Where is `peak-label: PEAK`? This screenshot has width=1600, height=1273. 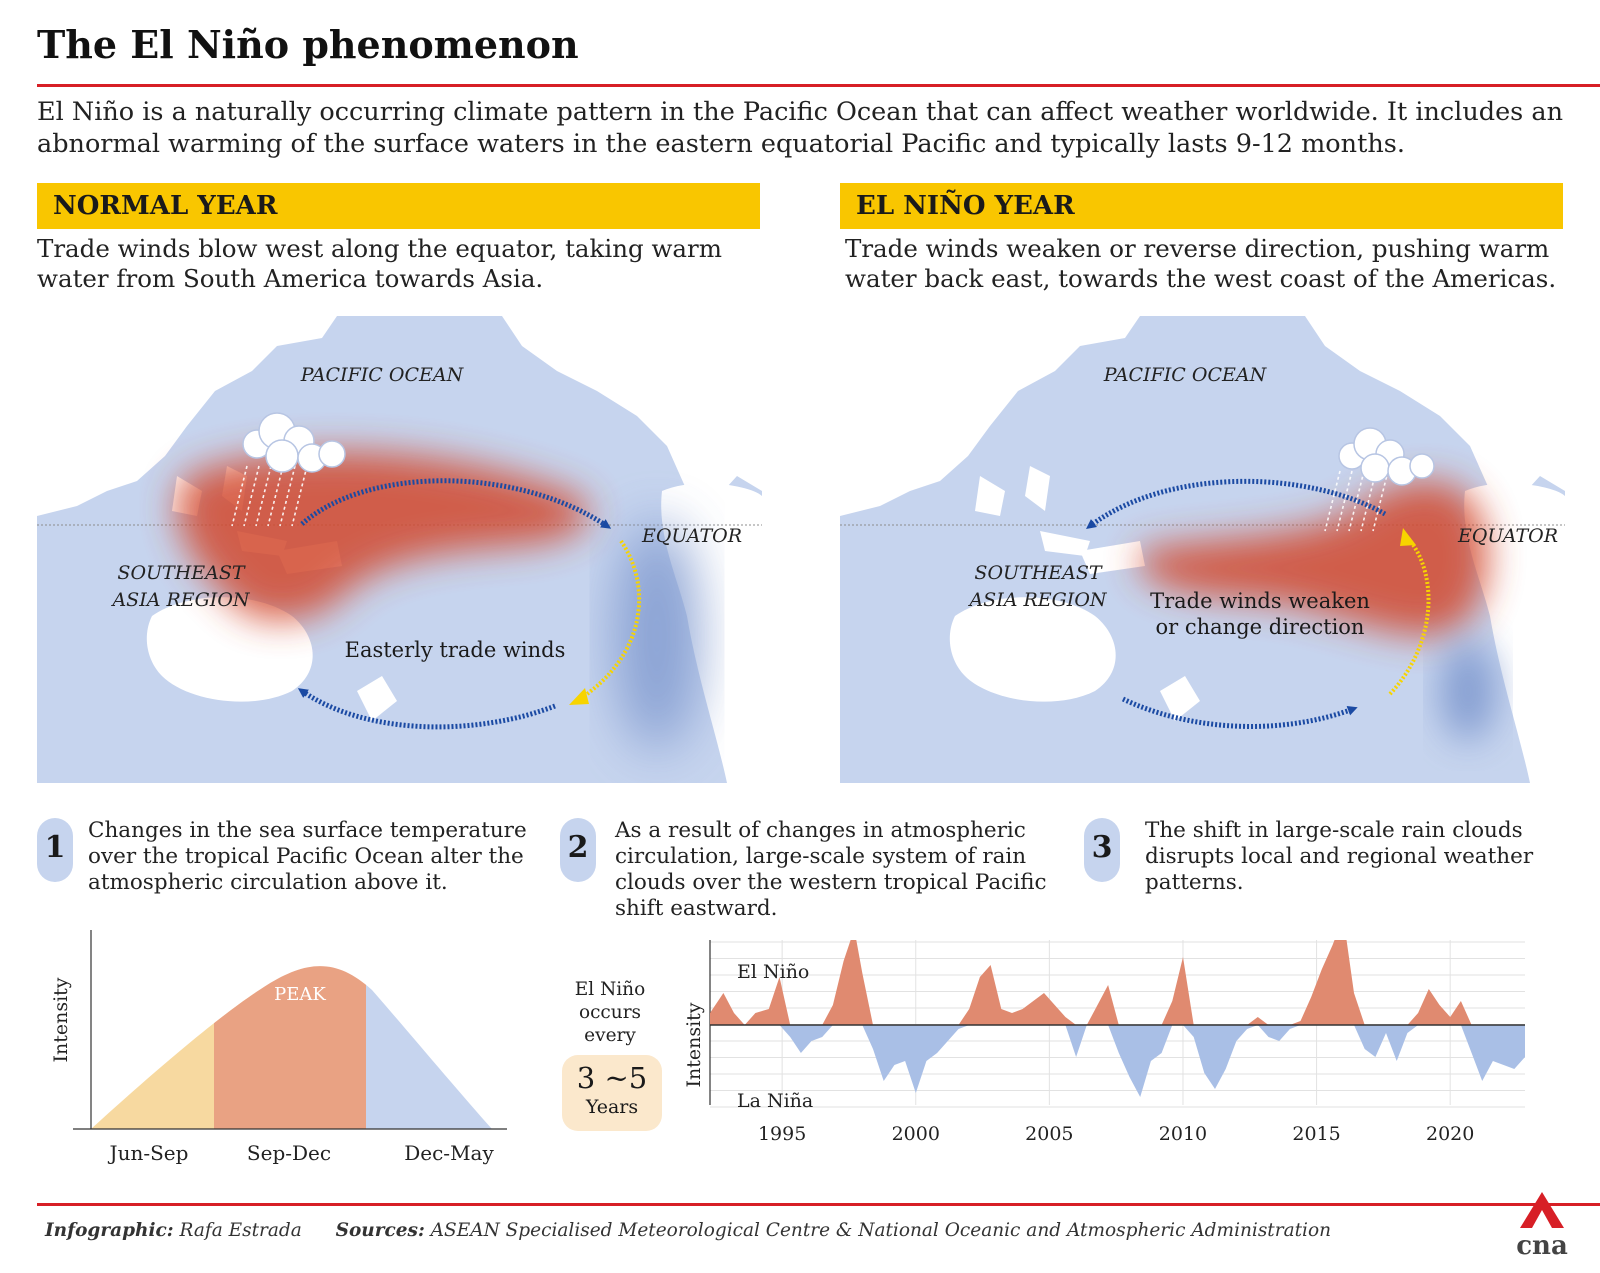
peak-label: PEAK is located at coordinates (300, 994).